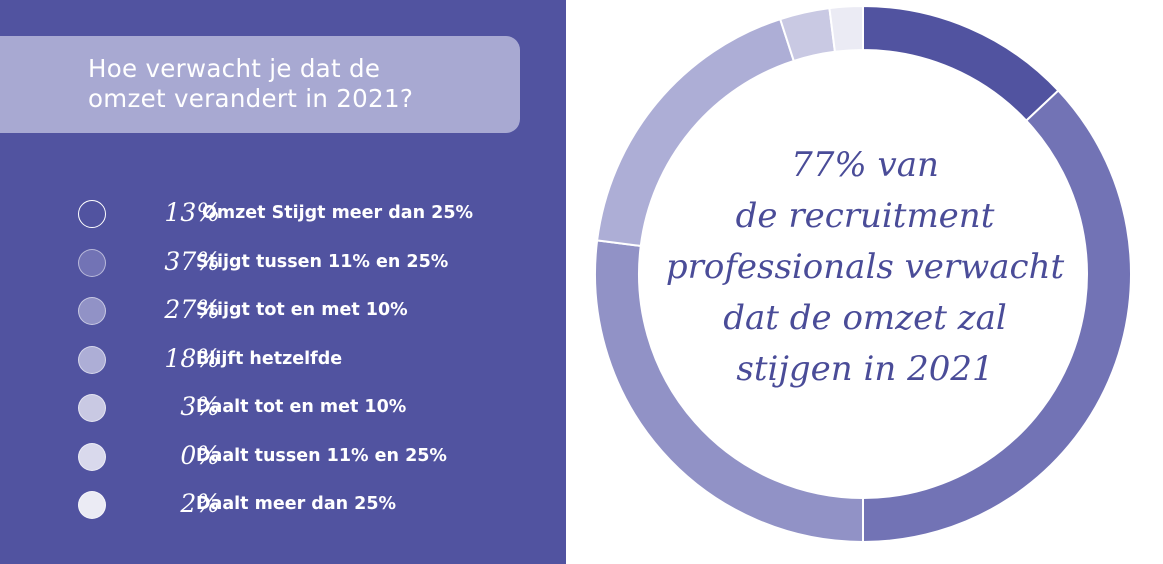 This screenshot has height=564, width=1163. I want to click on legend-item: 27% Stijgt tot en met 10%, so click(313, 312).